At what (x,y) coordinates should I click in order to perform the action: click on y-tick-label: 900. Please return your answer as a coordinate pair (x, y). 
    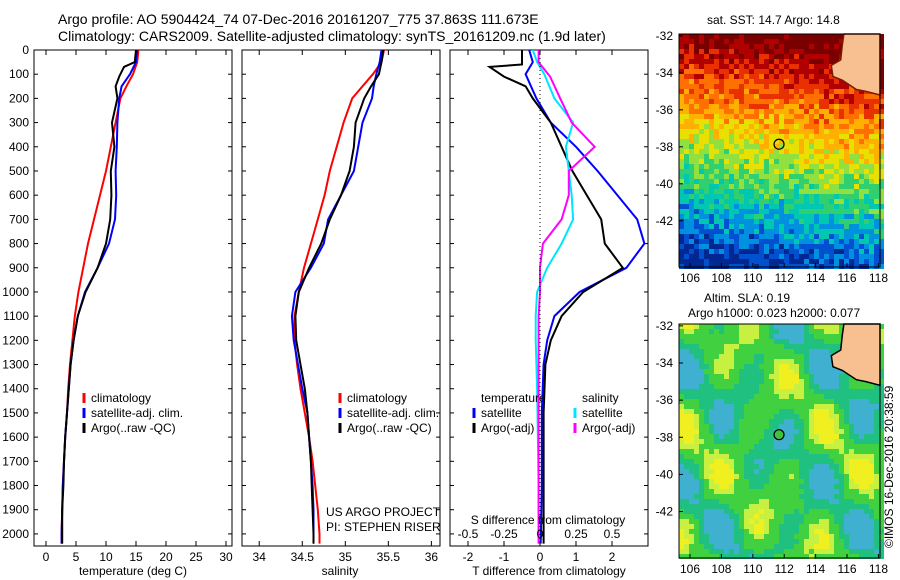
    Looking at the image, I should click on (19, 268).